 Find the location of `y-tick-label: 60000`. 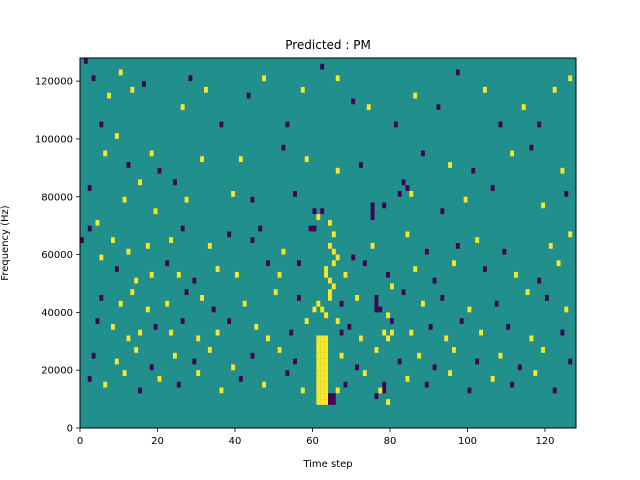

y-tick-label: 60000 is located at coordinates (57, 255).